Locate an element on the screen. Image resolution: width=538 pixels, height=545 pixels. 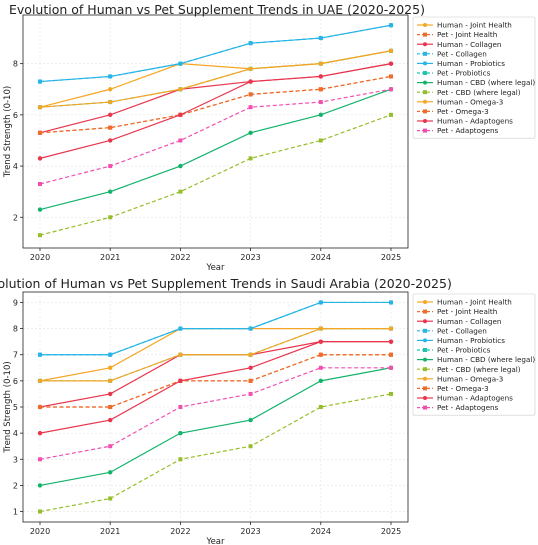
legend-entry: Pet - CBD (where legal) is located at coordinates (479, 92).